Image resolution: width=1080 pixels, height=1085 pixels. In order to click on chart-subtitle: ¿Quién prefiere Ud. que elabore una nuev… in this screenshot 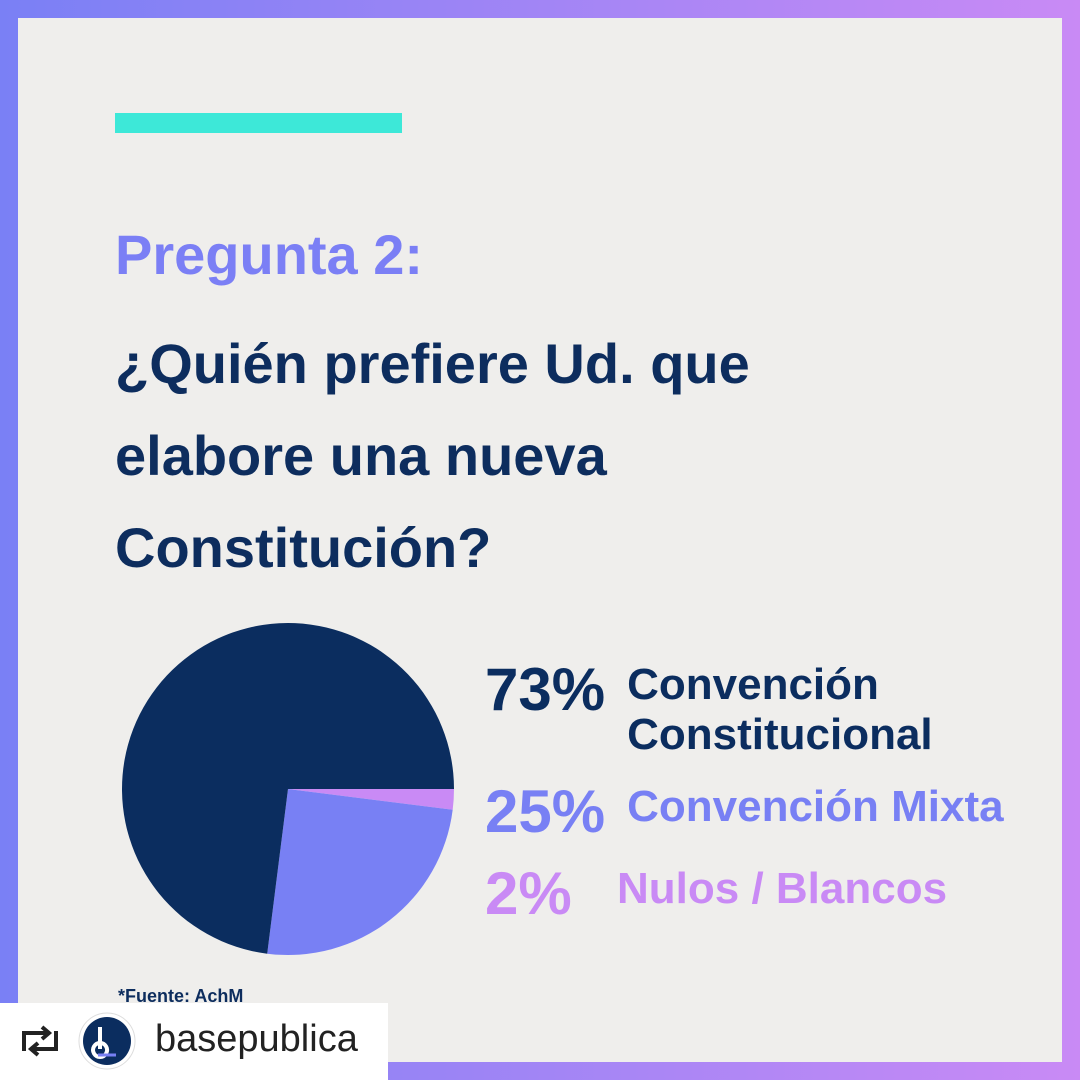, I will do `click(432, 455)`.